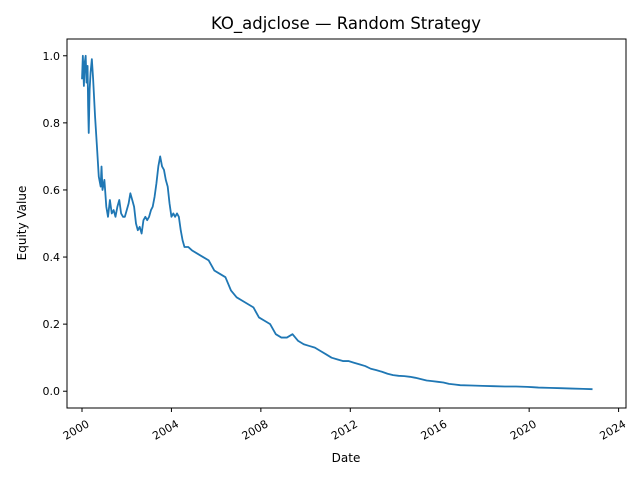 Image resolution: width=640 pixels, height=484 pixels. Describe the element at coordinates (52, 123) in the screenshot. I see `y-tick-label: 0.8` at that location.